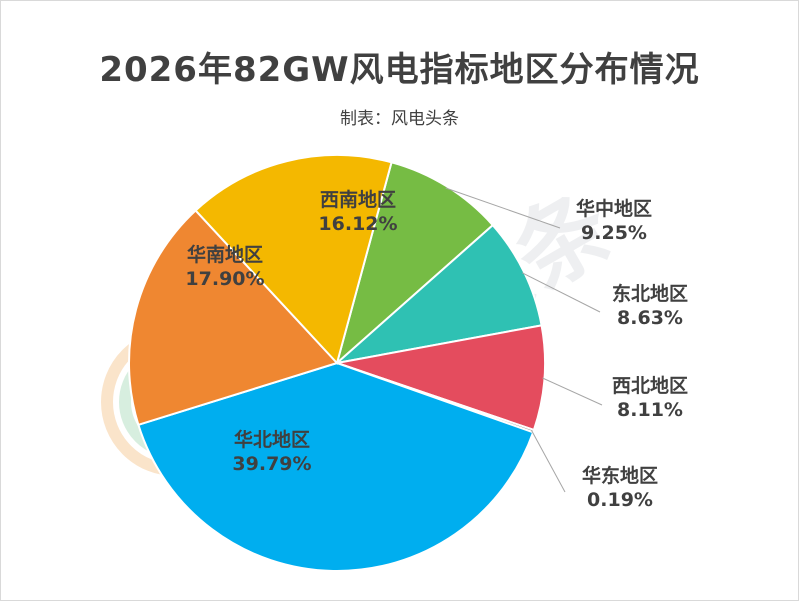 This screenshot has height=601, width=799. I want to click on slice-category-label-2: 东北地区, so click(650, 293).